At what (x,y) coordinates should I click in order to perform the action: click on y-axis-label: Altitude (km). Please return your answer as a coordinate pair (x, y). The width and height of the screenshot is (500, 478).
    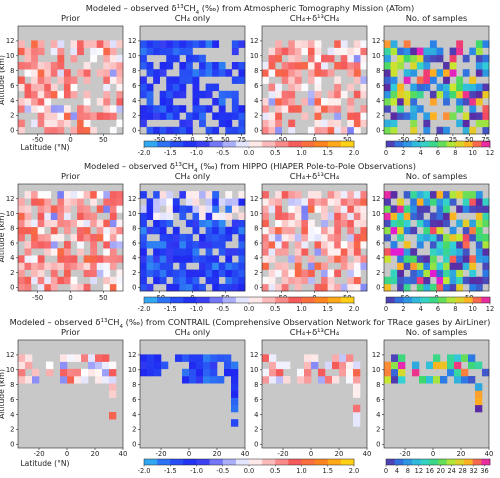
    Looking at the image, I should click on (3, 394).